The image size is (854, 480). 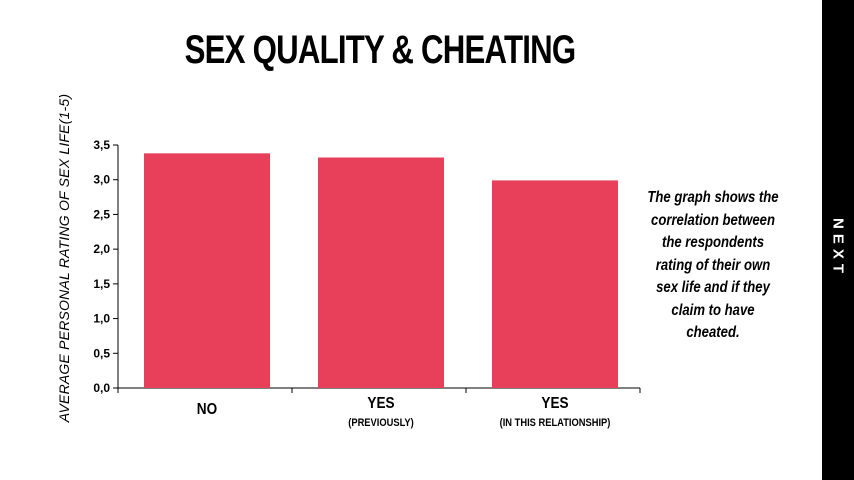 What do you see at coordinates (555, 423) in the screenshot?
I see `x-category-sublabel: (IN THIS RELATIONSHIP)` at bounding box center [555, 423].